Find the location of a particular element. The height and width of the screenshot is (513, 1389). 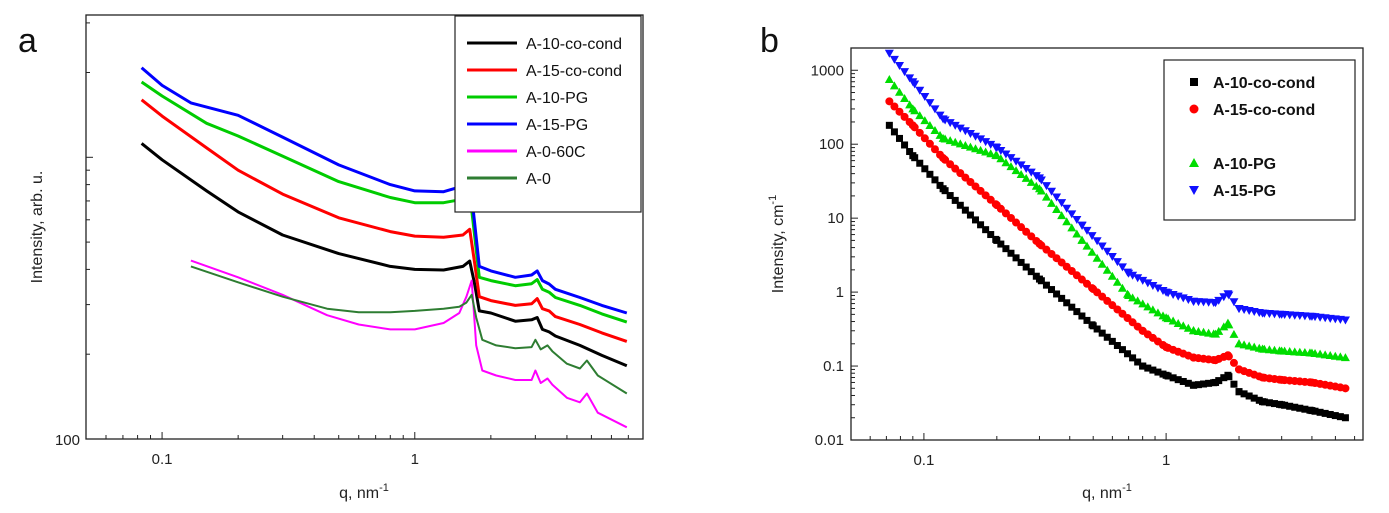

legend-label-b: A-10-co-cond is located at coordinates (1264, 83).